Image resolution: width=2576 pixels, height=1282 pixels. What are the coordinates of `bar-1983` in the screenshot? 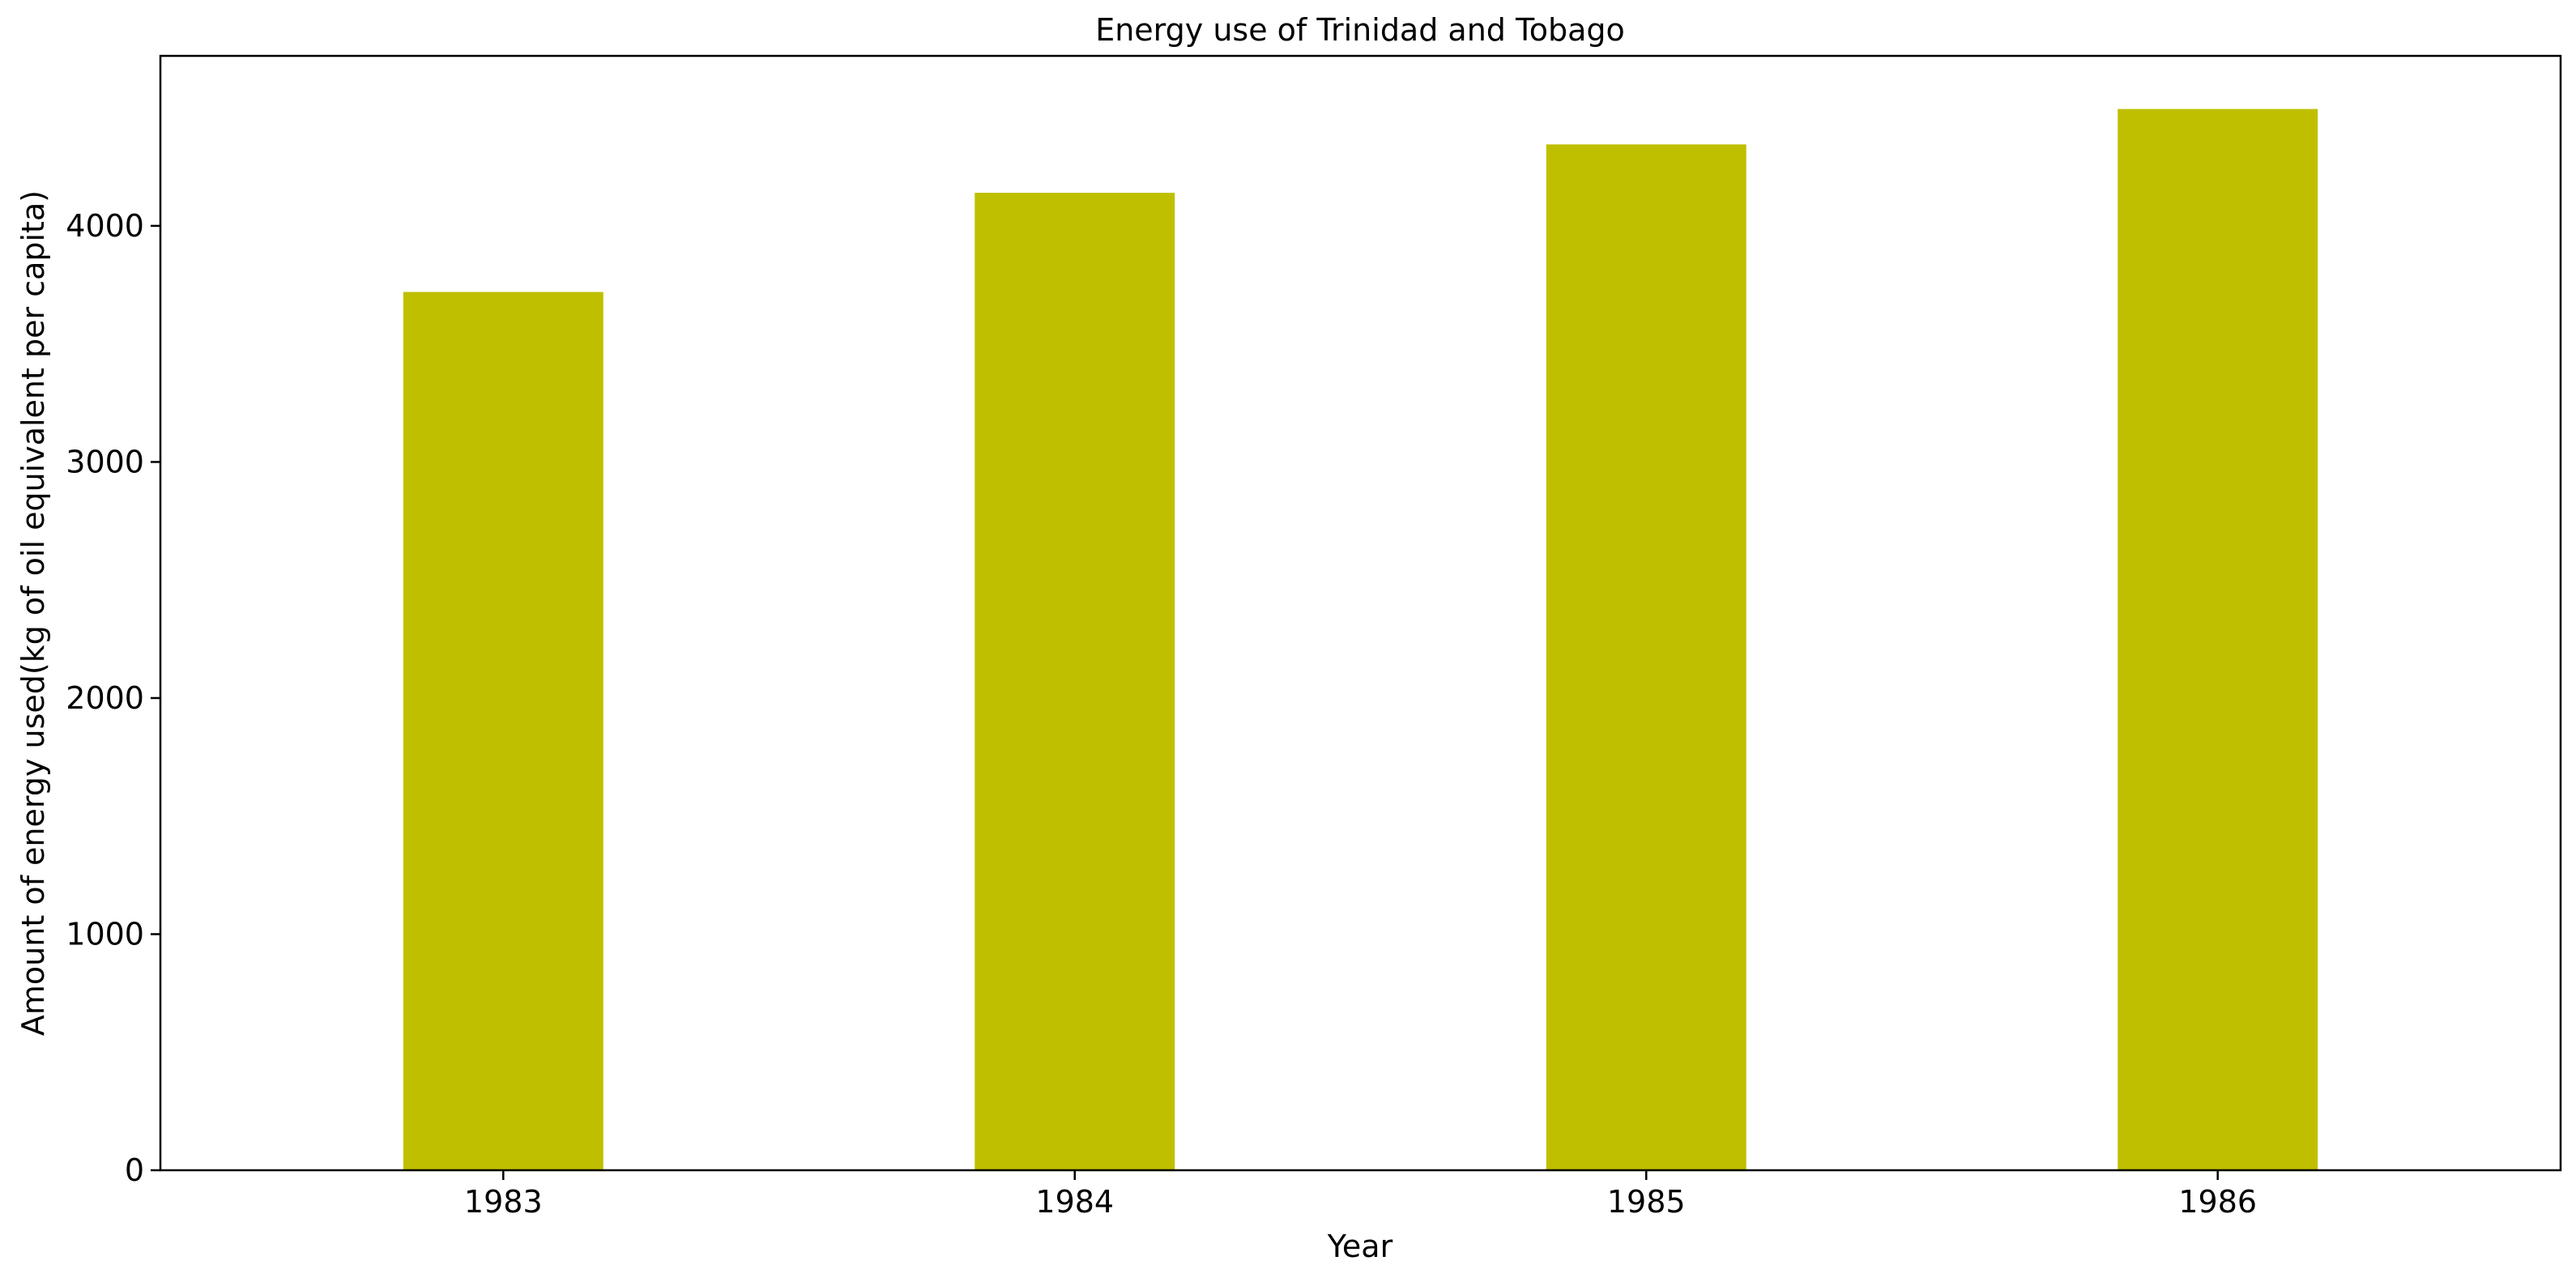 It's located at (503, 731).